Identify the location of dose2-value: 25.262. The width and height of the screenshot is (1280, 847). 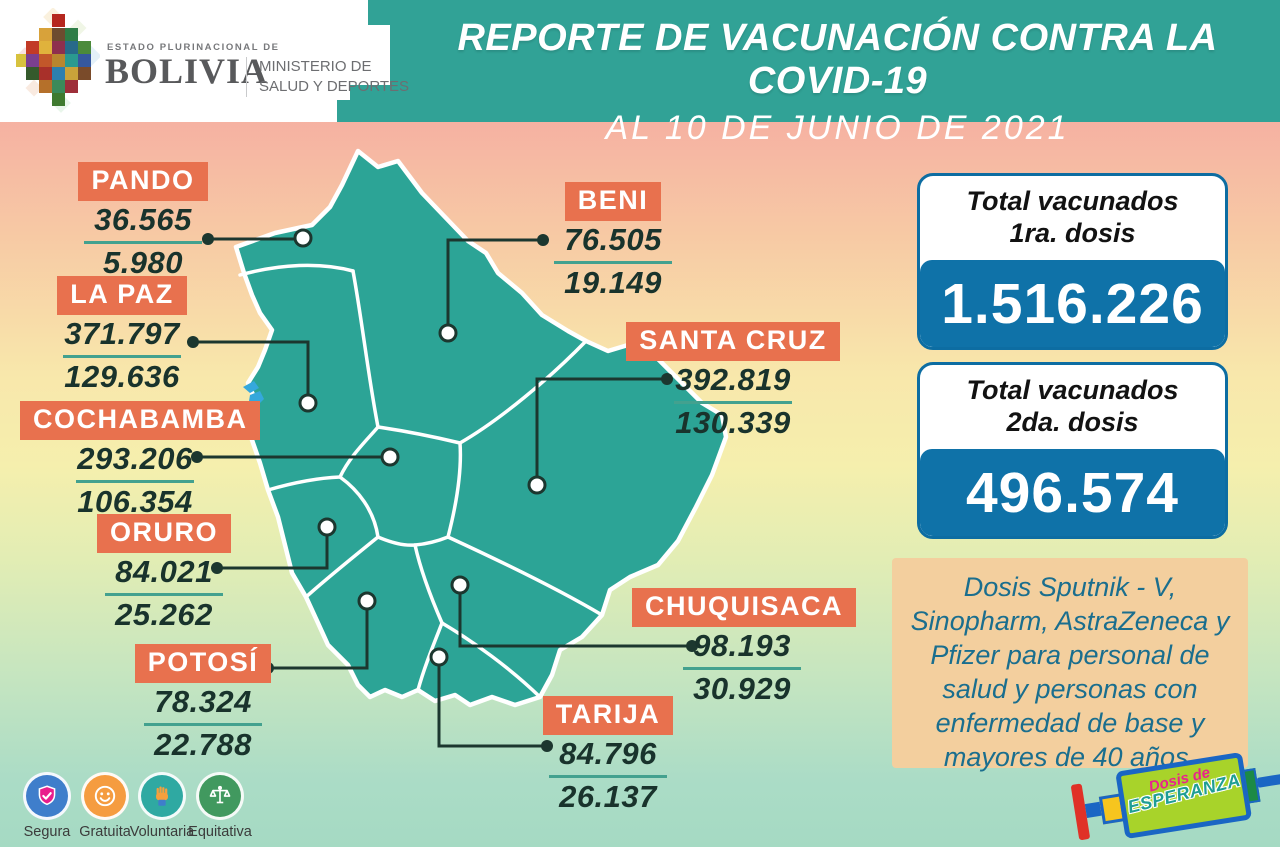
(164, 614).